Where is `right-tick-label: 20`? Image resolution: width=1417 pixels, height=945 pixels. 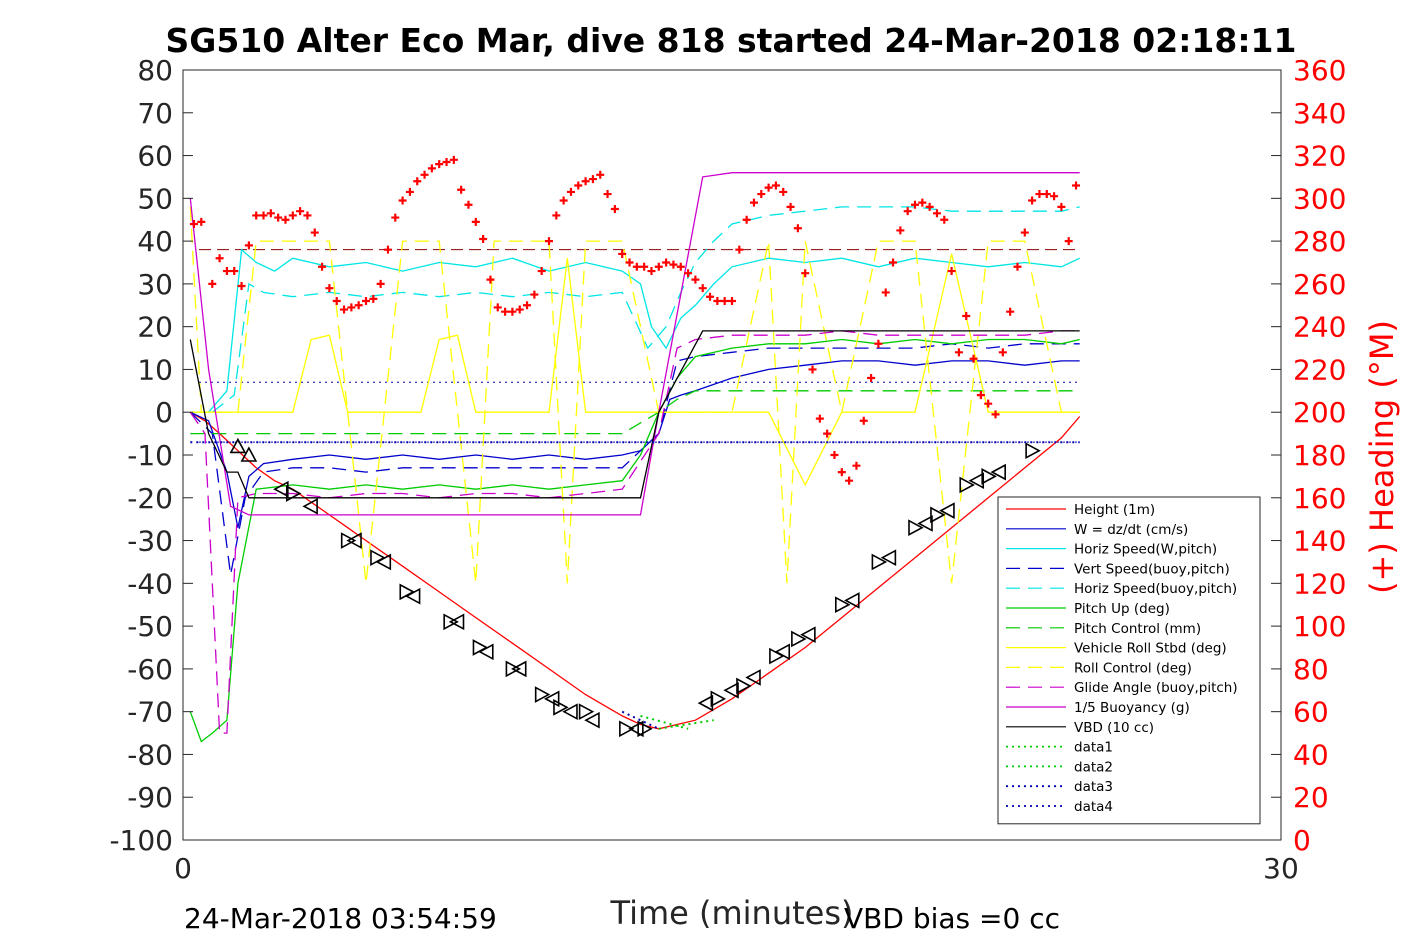 right-tick-label: 20 is located at coordinates (1311, 797).